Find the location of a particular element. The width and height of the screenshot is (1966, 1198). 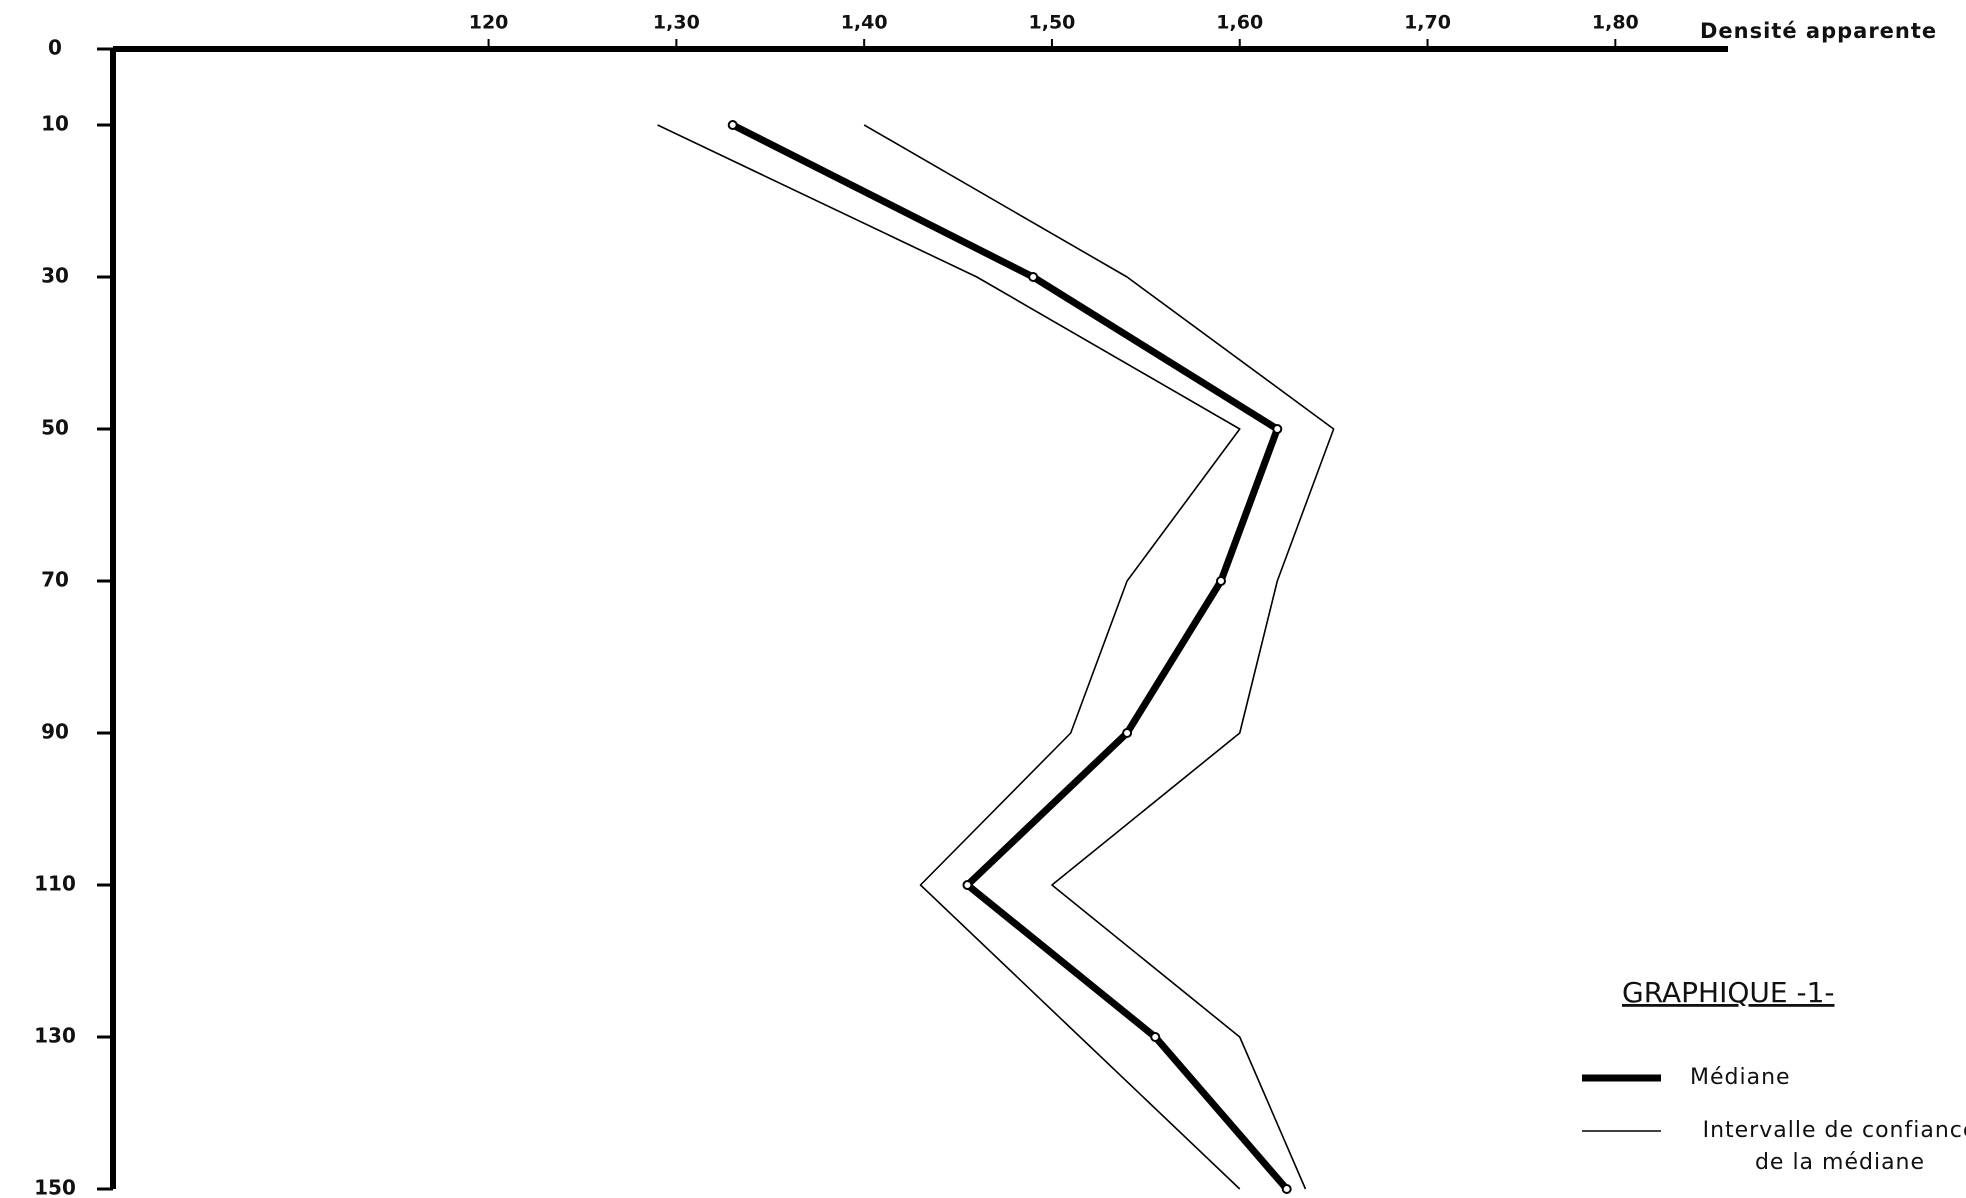

legend-label: Intervalle de confiance de la médiane is located at coordinates (1834, 1146).